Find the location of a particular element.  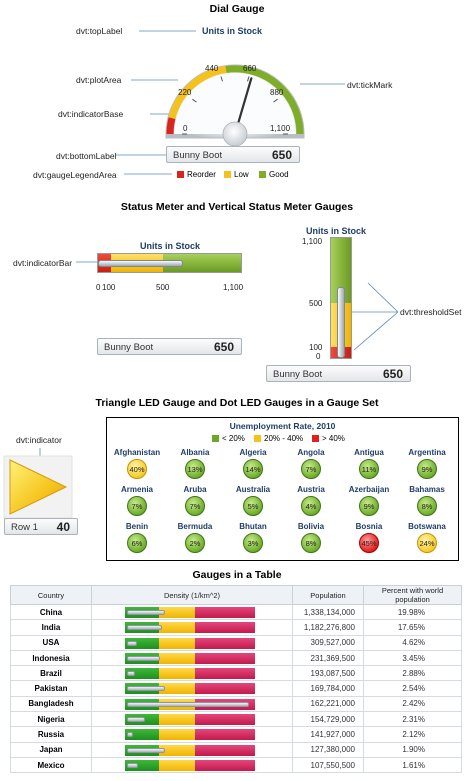

dot-led-indicator: 2% is located at coordinates (195, 543).